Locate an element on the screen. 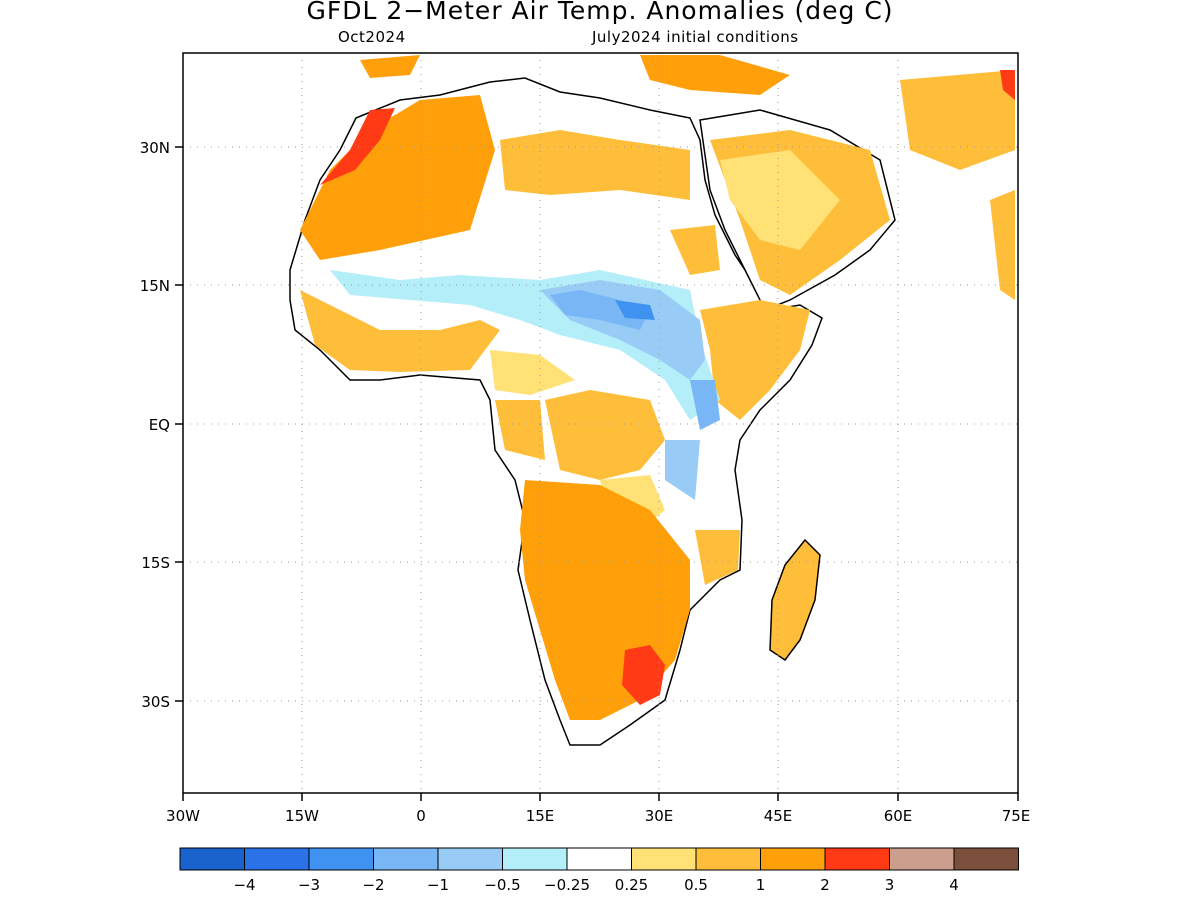  lon-tick-label: 45E is located at coordinates (778, 816).